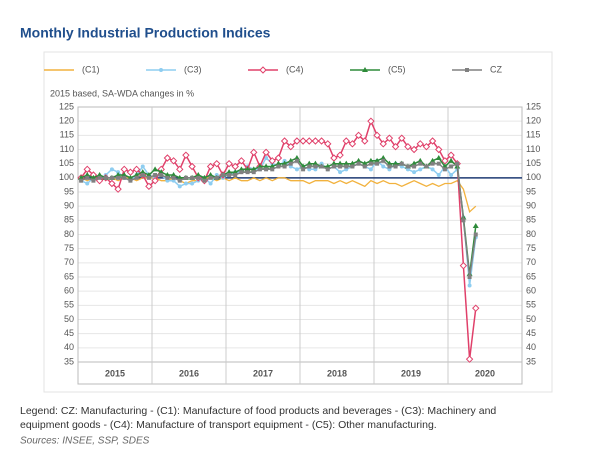 The width and height of the screenshot is (600, 468). I want to click on y2-tick-label: 35, so click(531, 361).